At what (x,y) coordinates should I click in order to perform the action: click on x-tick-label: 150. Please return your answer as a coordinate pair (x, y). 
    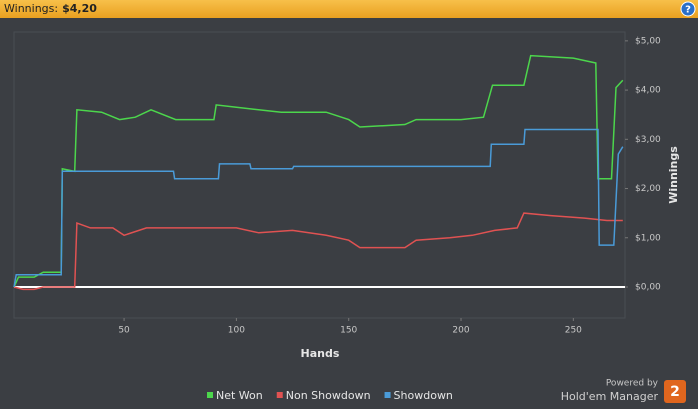
    Looking at the image, I should click on (348, 331).